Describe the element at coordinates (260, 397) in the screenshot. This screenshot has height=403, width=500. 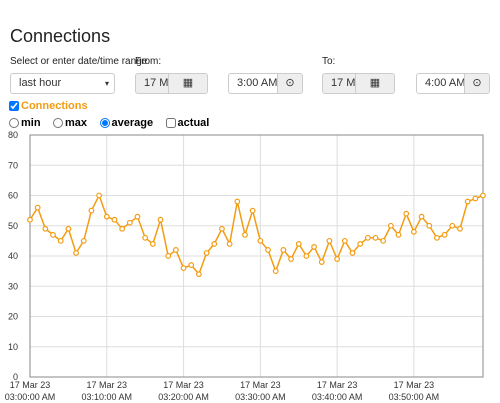
I see `x-tick-label: 03:30:00 AM` at that location.